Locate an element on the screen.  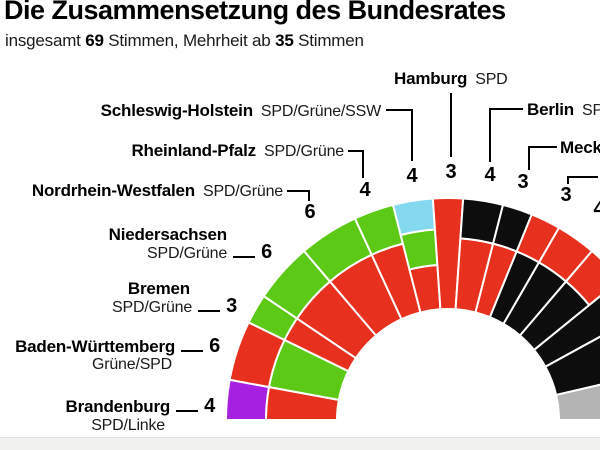
state-name: Mecklenburg-Vorpommern is located at coordinates (580, 147).